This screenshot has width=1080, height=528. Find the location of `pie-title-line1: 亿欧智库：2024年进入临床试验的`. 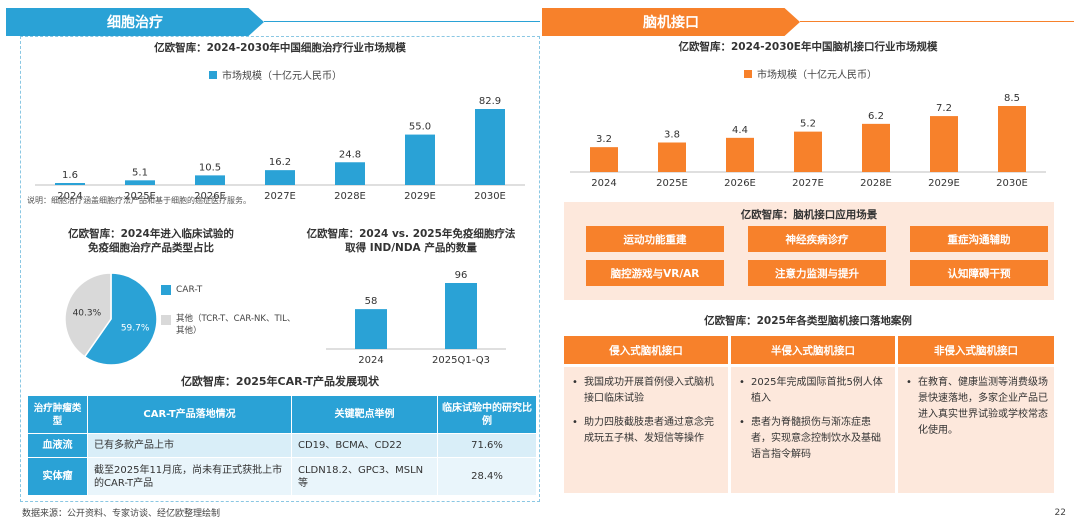

pie-title-line1: 亿欧智库：2024年进入临床试验的 is located at coordinates (151, 234).